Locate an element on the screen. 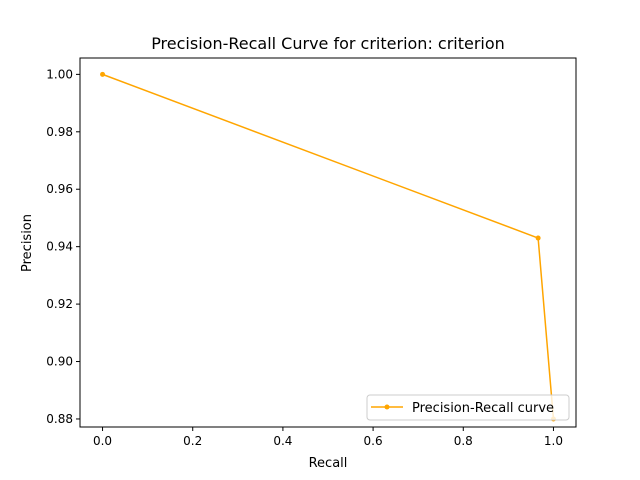 The image size is (640, 480). x-tick-label: 0.6 is located at coordinates (373, 441).